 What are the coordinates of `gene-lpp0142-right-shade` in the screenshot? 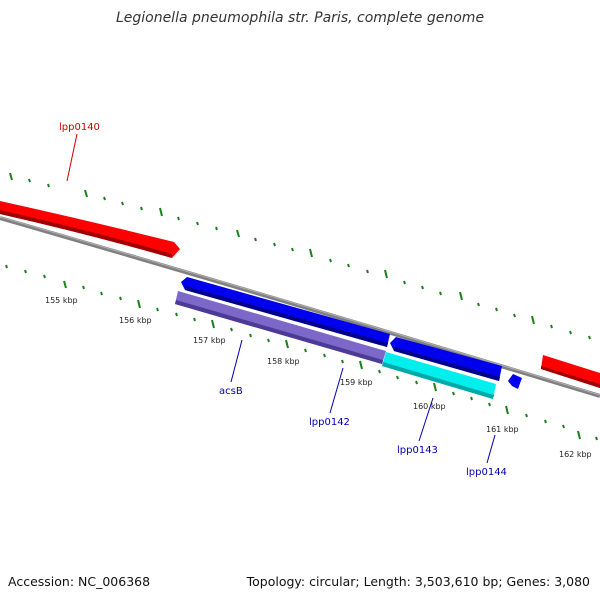 It's located at (447, 364).